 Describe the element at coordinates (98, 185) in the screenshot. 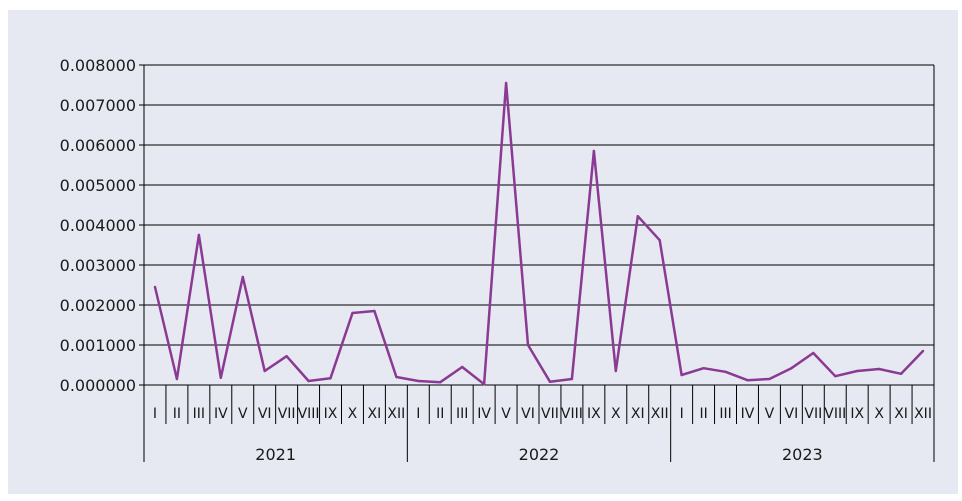

I see `y-tick-label: 0.005000` at that location.